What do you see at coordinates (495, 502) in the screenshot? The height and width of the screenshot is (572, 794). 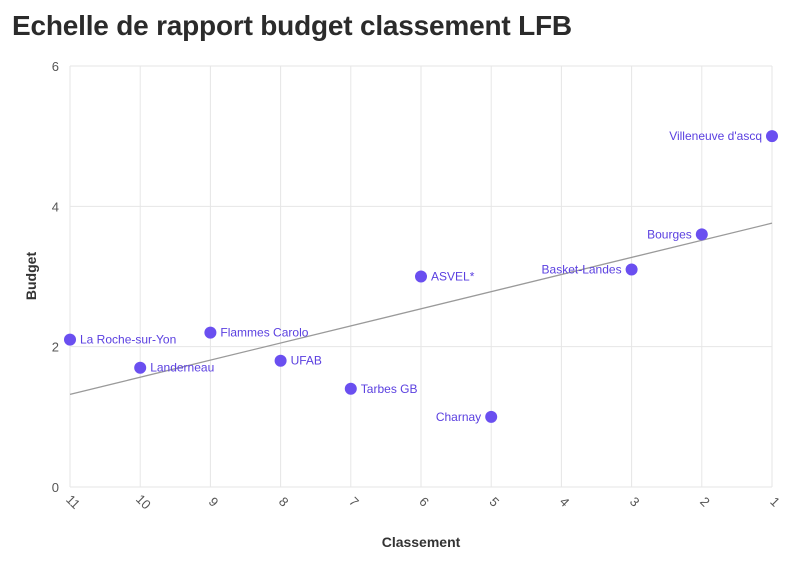 I see `x-tick-label: 5` at bounding box center [495, 502].